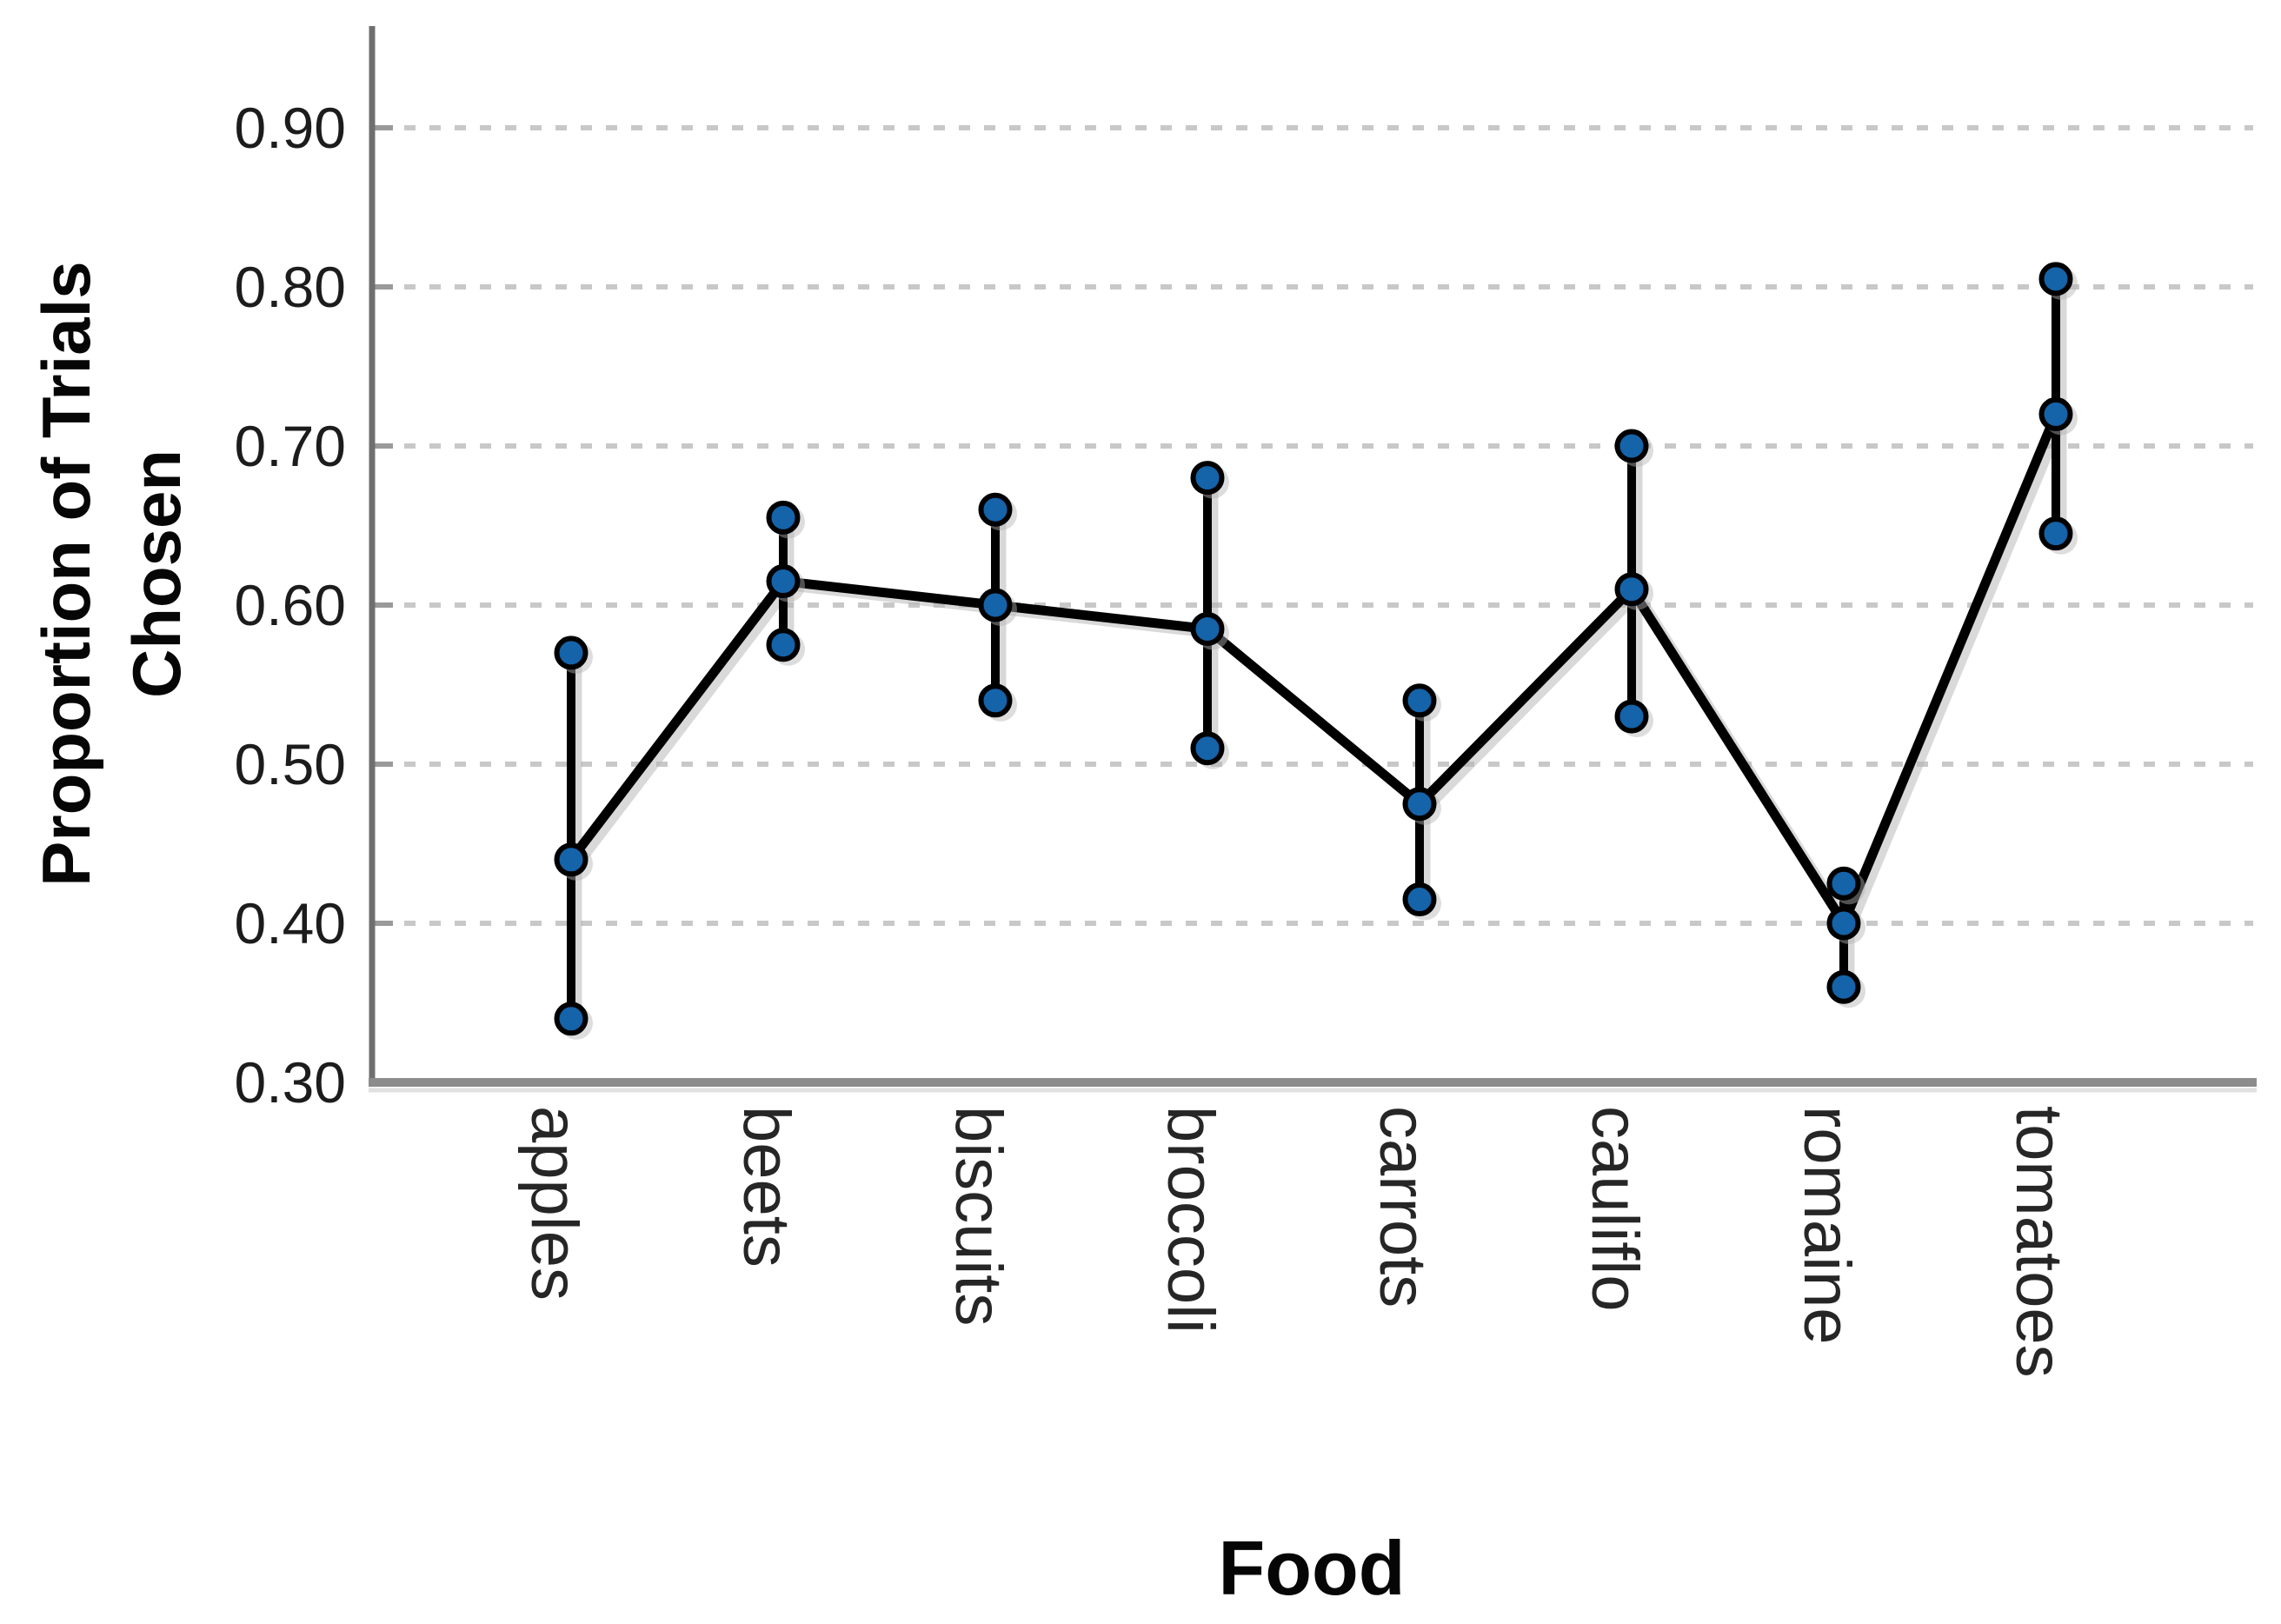  Describe the element at coordinates (1403, 1207) in the screenshot. I see `x-category-label: carrots` at that location.